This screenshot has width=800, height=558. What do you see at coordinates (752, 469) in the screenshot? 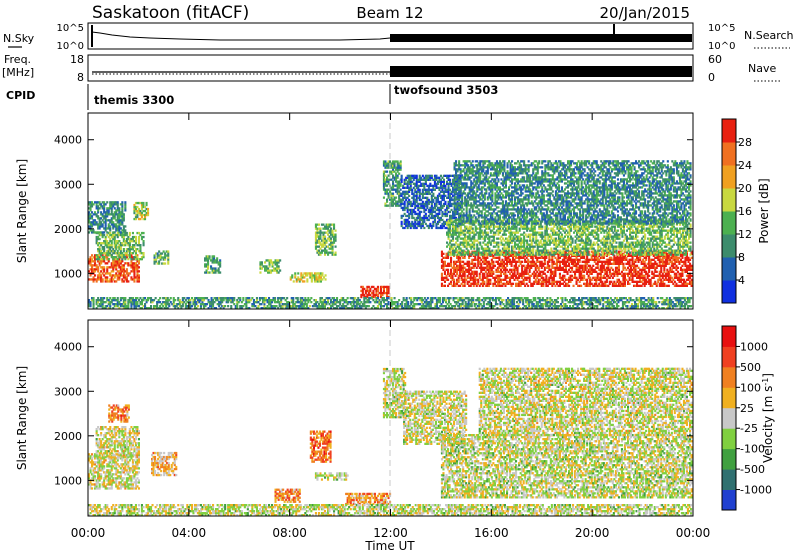
I see `colorbar-tick-label: -500` at bounding box center [752, 469].